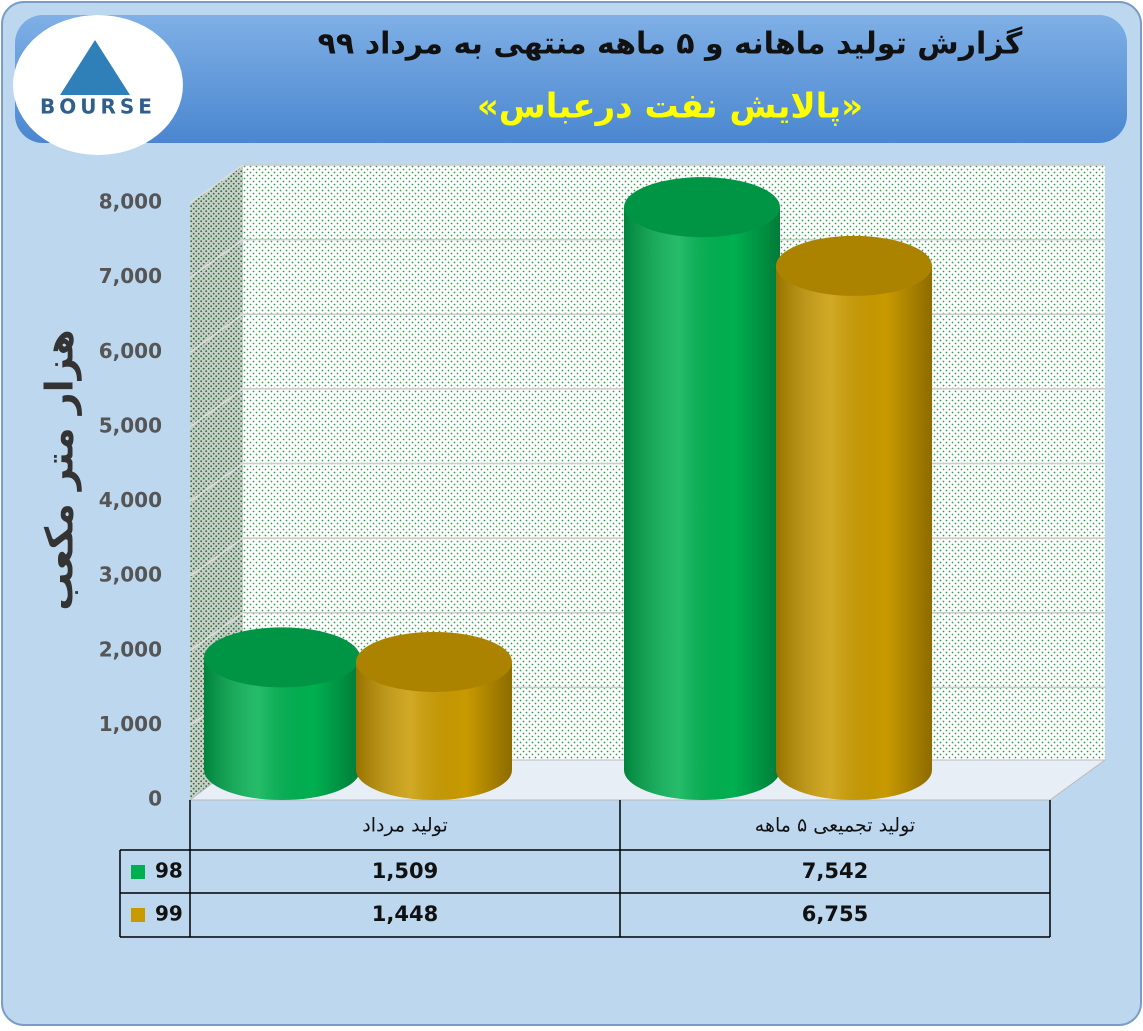  Describe the element at coordinates (95, 67) in the screenshot. I see `logo-mark` at that location.